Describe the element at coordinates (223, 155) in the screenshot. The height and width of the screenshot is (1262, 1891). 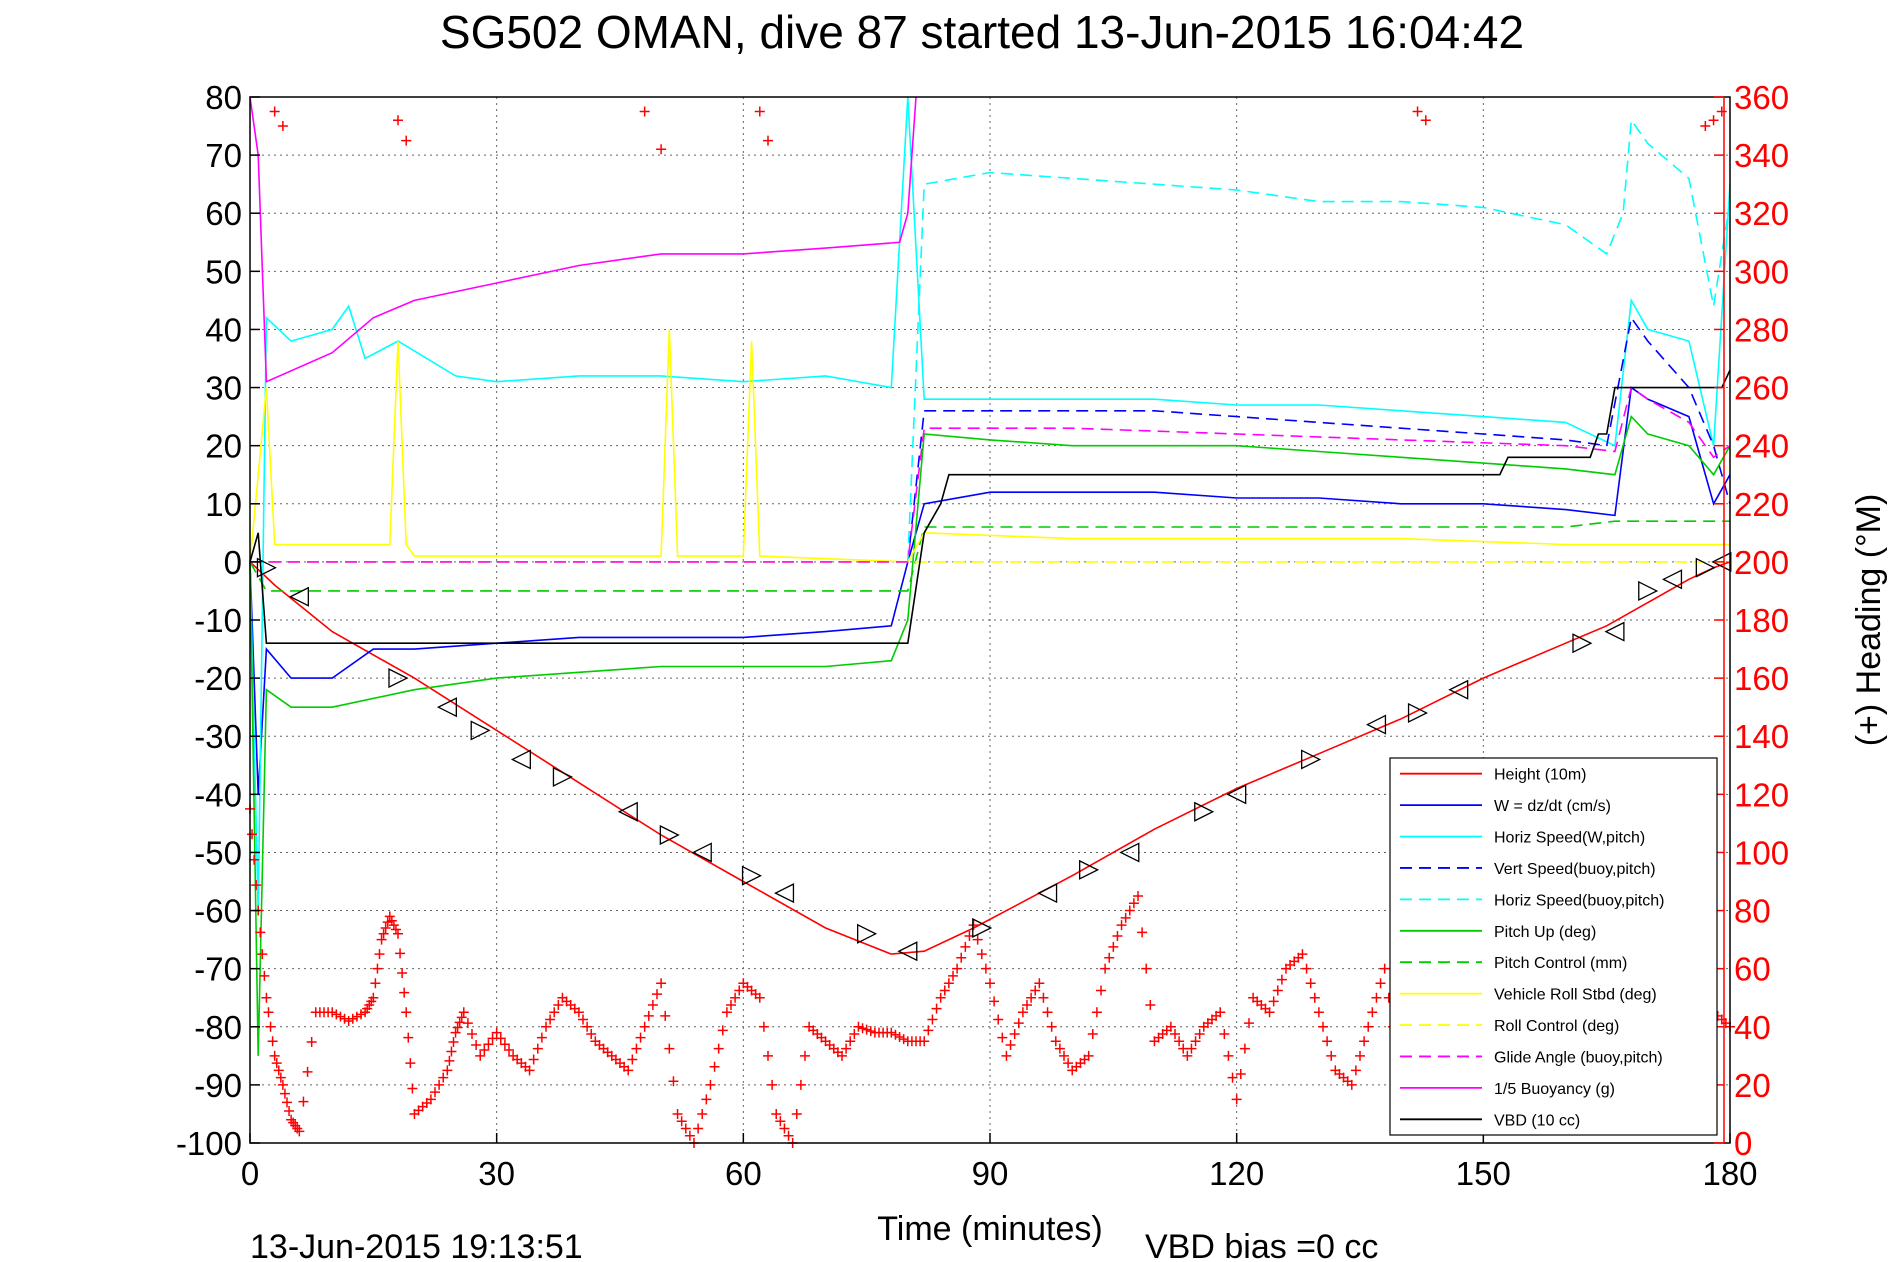
I see `y-tick-label: 70` at that location.